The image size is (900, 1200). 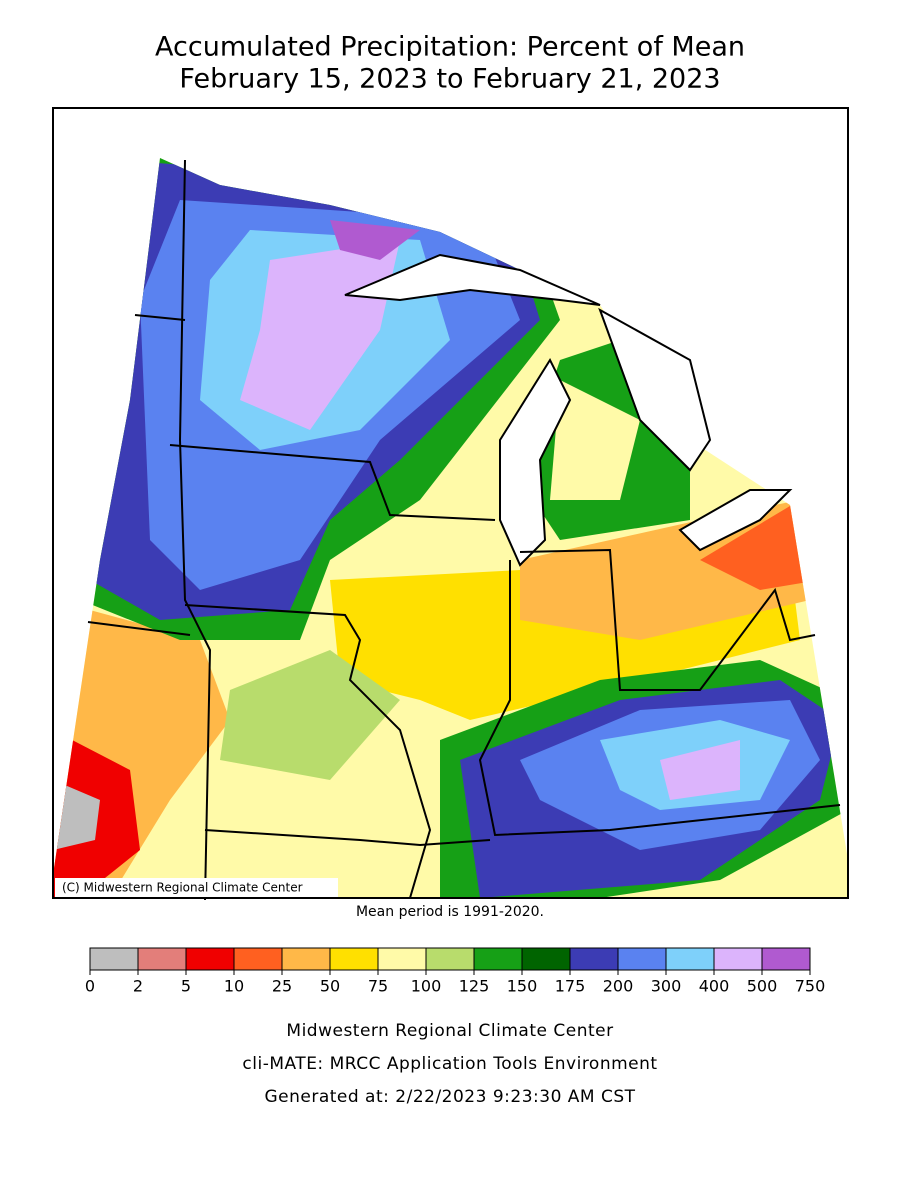 What do you see at coordinates (378, 986) in the screenshot?
I see `legend-label: 75` at bounding box center [378, 986].